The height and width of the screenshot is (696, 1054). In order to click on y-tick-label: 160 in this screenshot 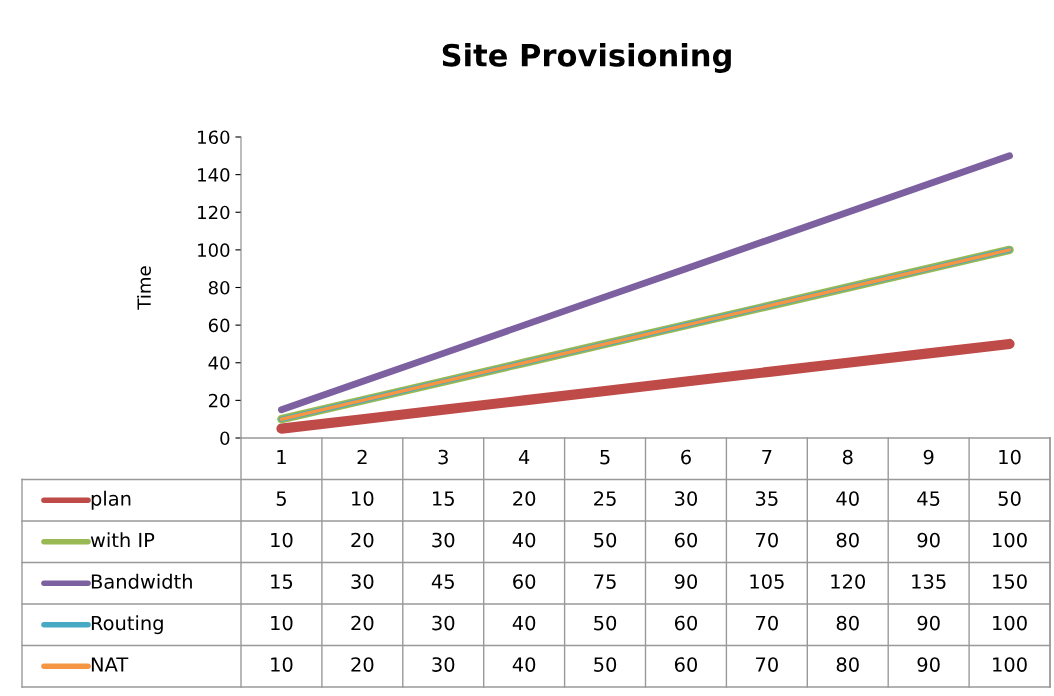, I will do `click(214, 137)`.